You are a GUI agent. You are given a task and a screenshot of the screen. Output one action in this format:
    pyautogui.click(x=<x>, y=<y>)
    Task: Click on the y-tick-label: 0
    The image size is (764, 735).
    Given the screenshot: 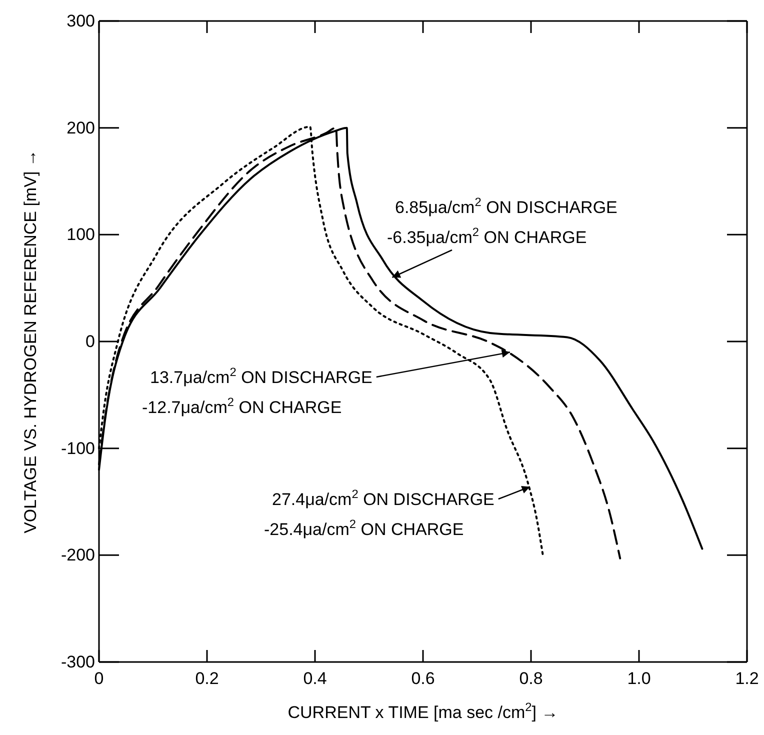 What is the action you would take?
    pyautogui.click(x=90, y=341)
    